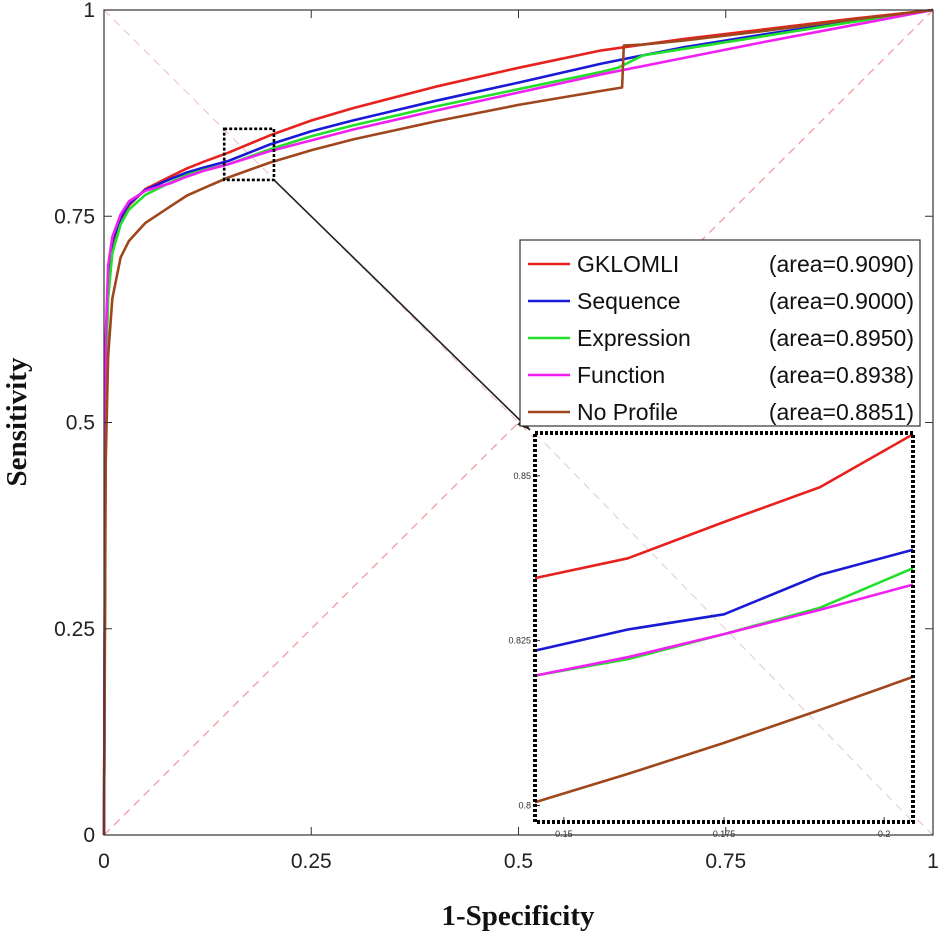 The width and height of the screenshot is (943, 938). I want to click on inset-series-line-gklomli, so click(724, 506).